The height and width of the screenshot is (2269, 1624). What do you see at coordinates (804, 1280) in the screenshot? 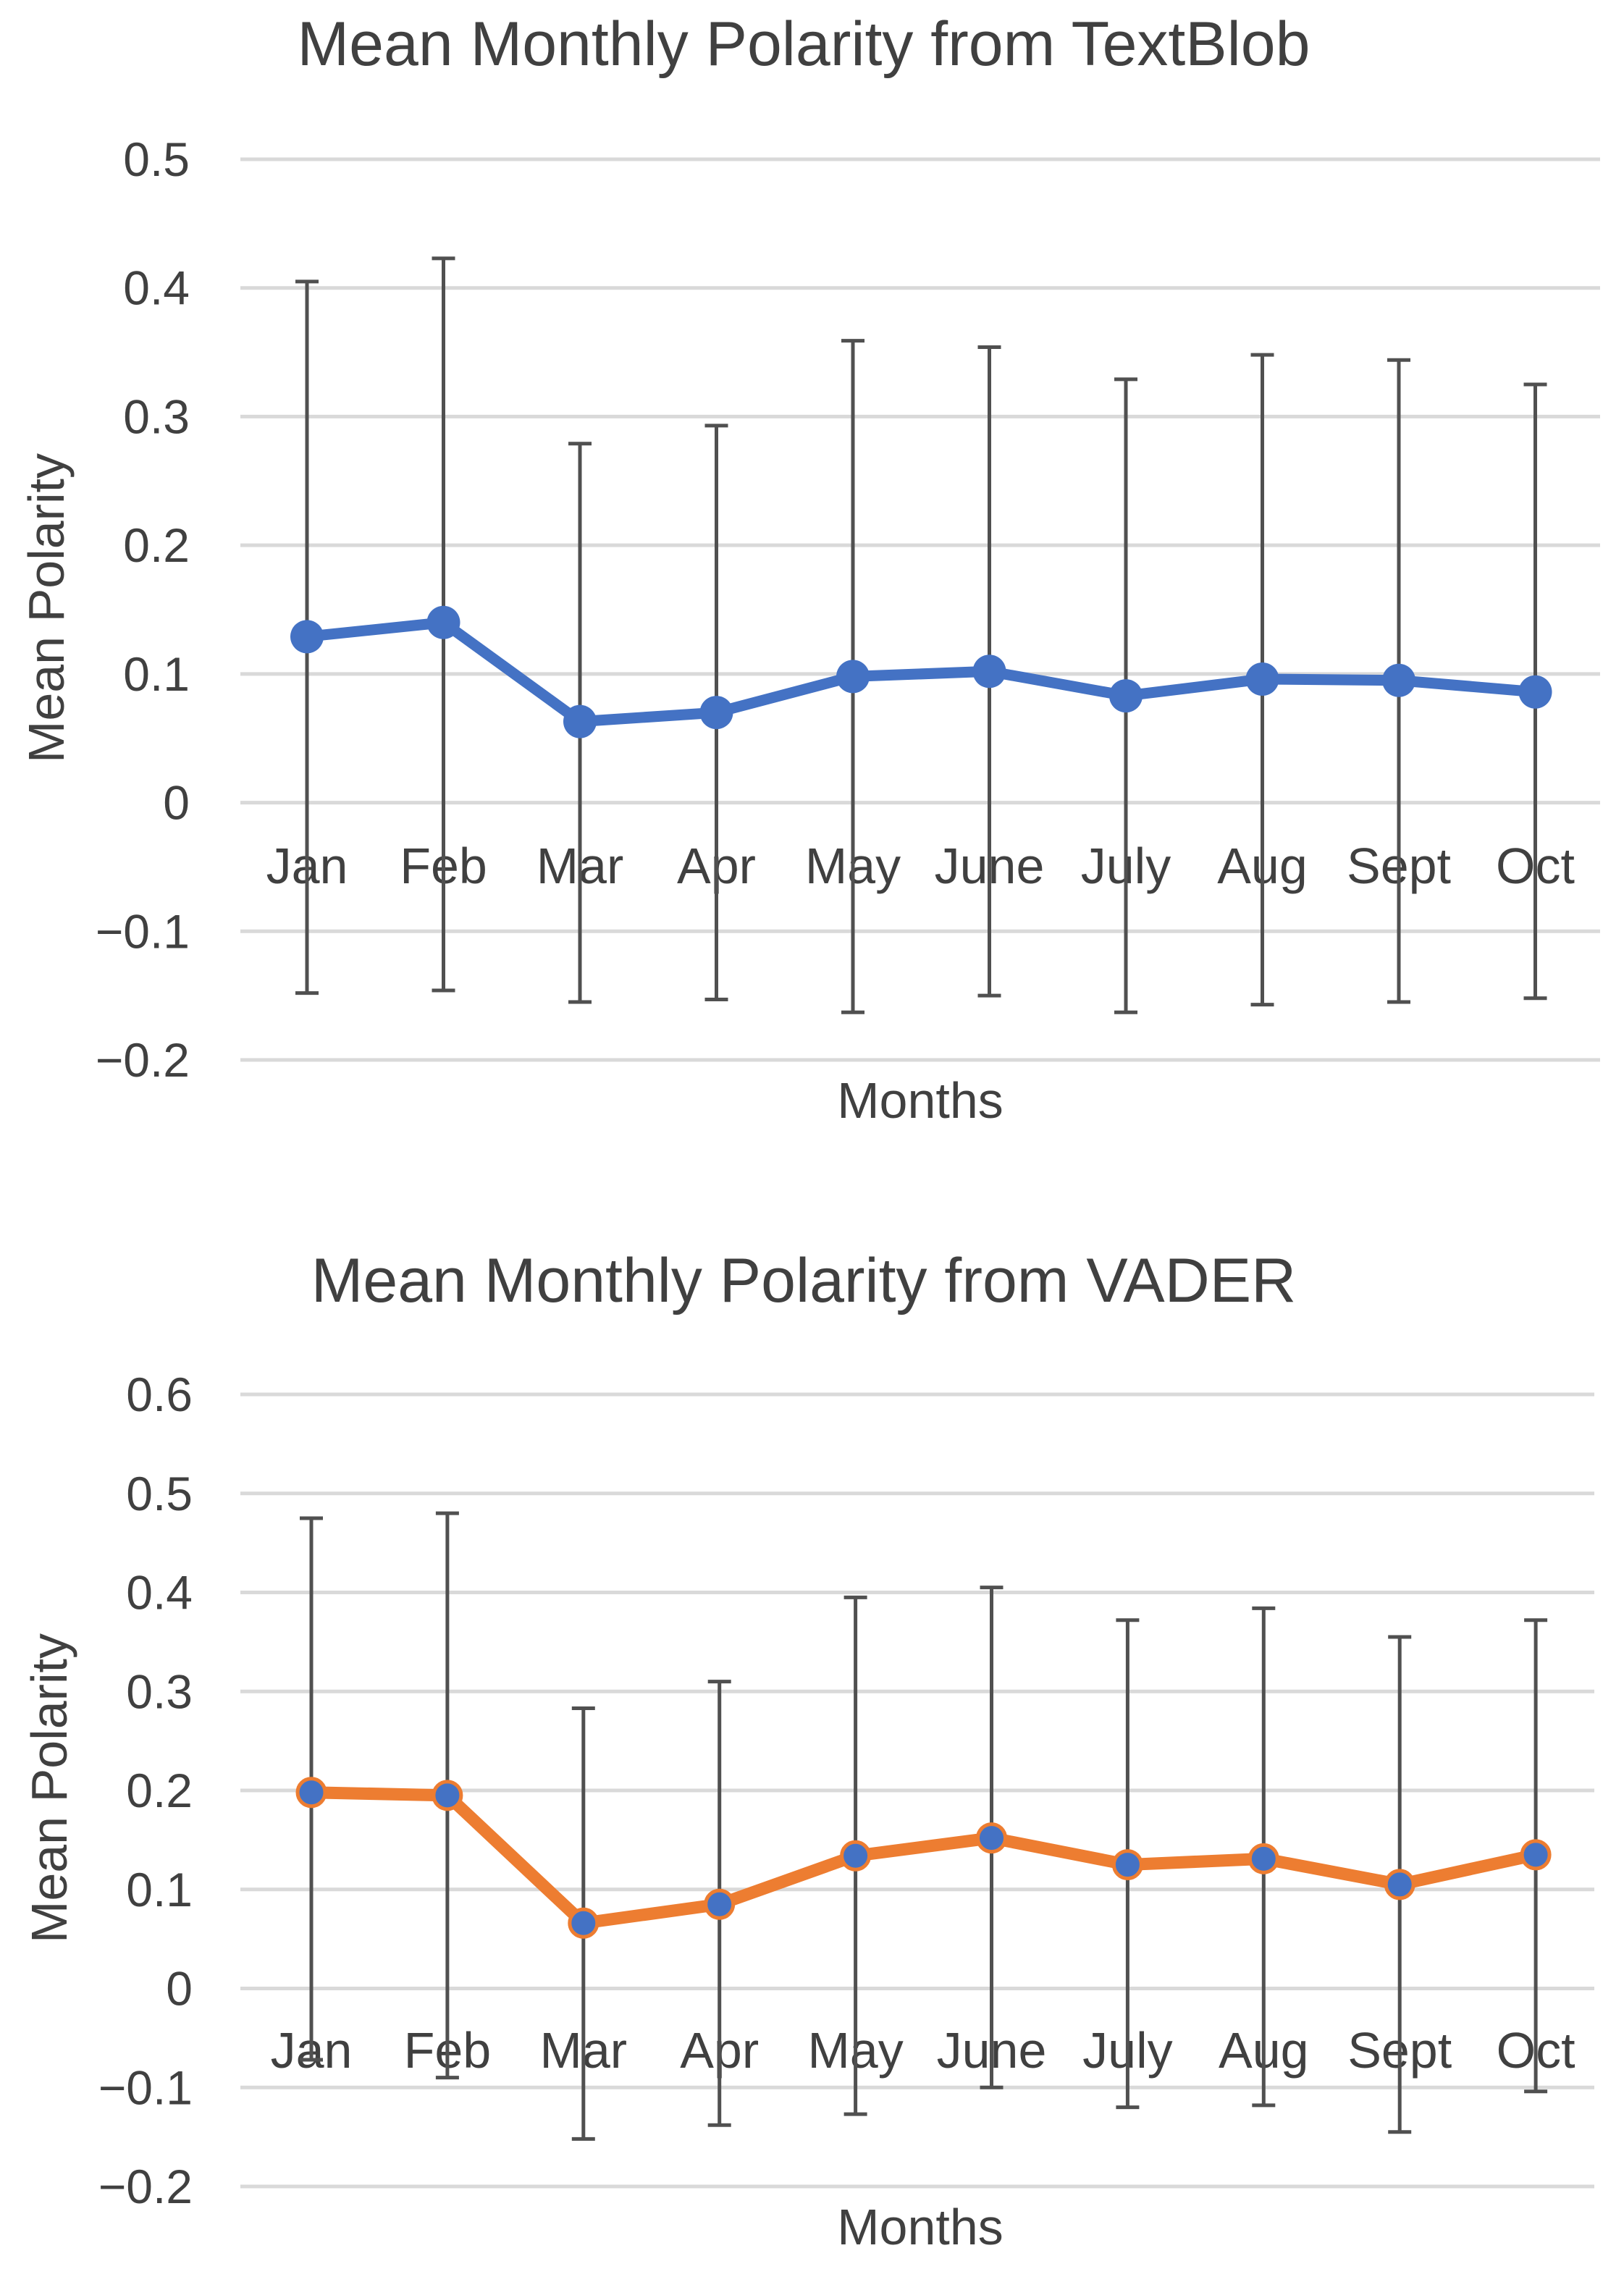
I see `chart-title: Mean Monthly Polarity from VADER` at bounding box center [804, 1280].